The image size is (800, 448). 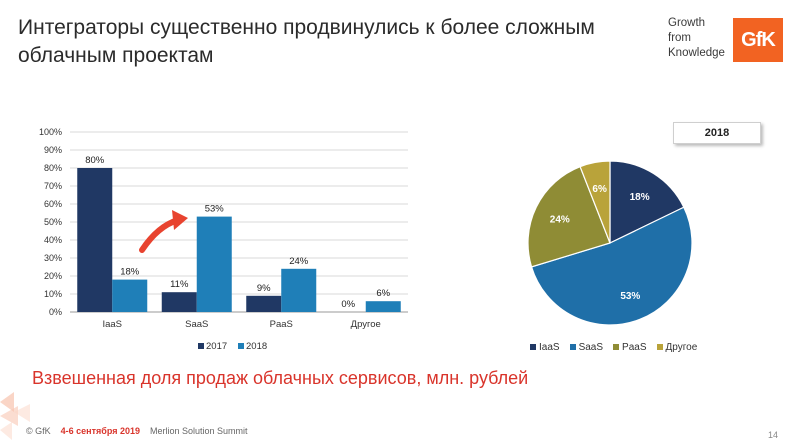 I want to click on legend-label: 2017, so click(x=216, y=346).